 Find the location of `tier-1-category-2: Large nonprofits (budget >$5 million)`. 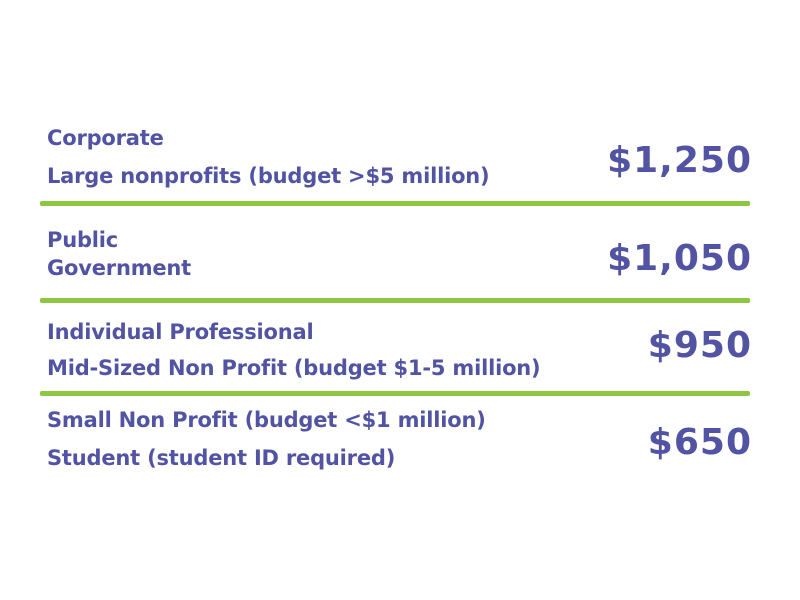

tier-1-category-2: Large nonprofits (budget >$5 million) is located at coordinates (268, 176).